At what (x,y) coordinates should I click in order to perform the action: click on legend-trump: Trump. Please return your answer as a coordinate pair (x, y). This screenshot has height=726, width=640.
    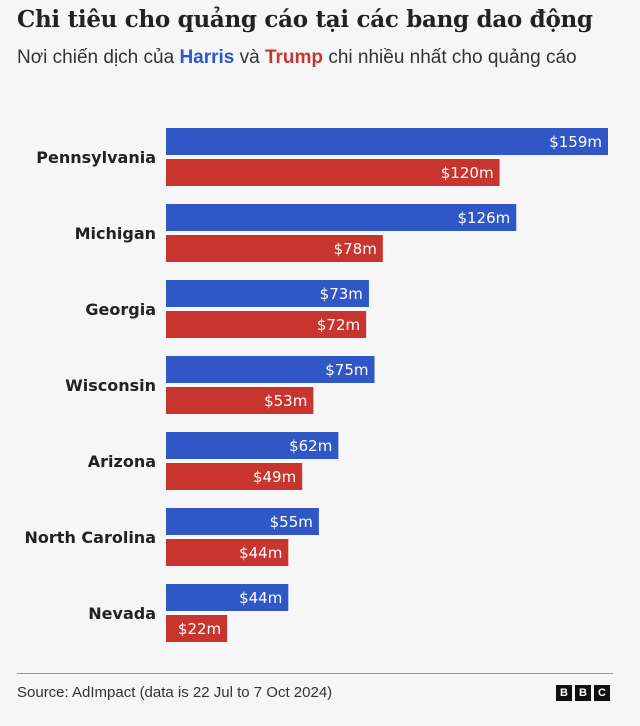
    Looking at the image, I should click on (294, 57).